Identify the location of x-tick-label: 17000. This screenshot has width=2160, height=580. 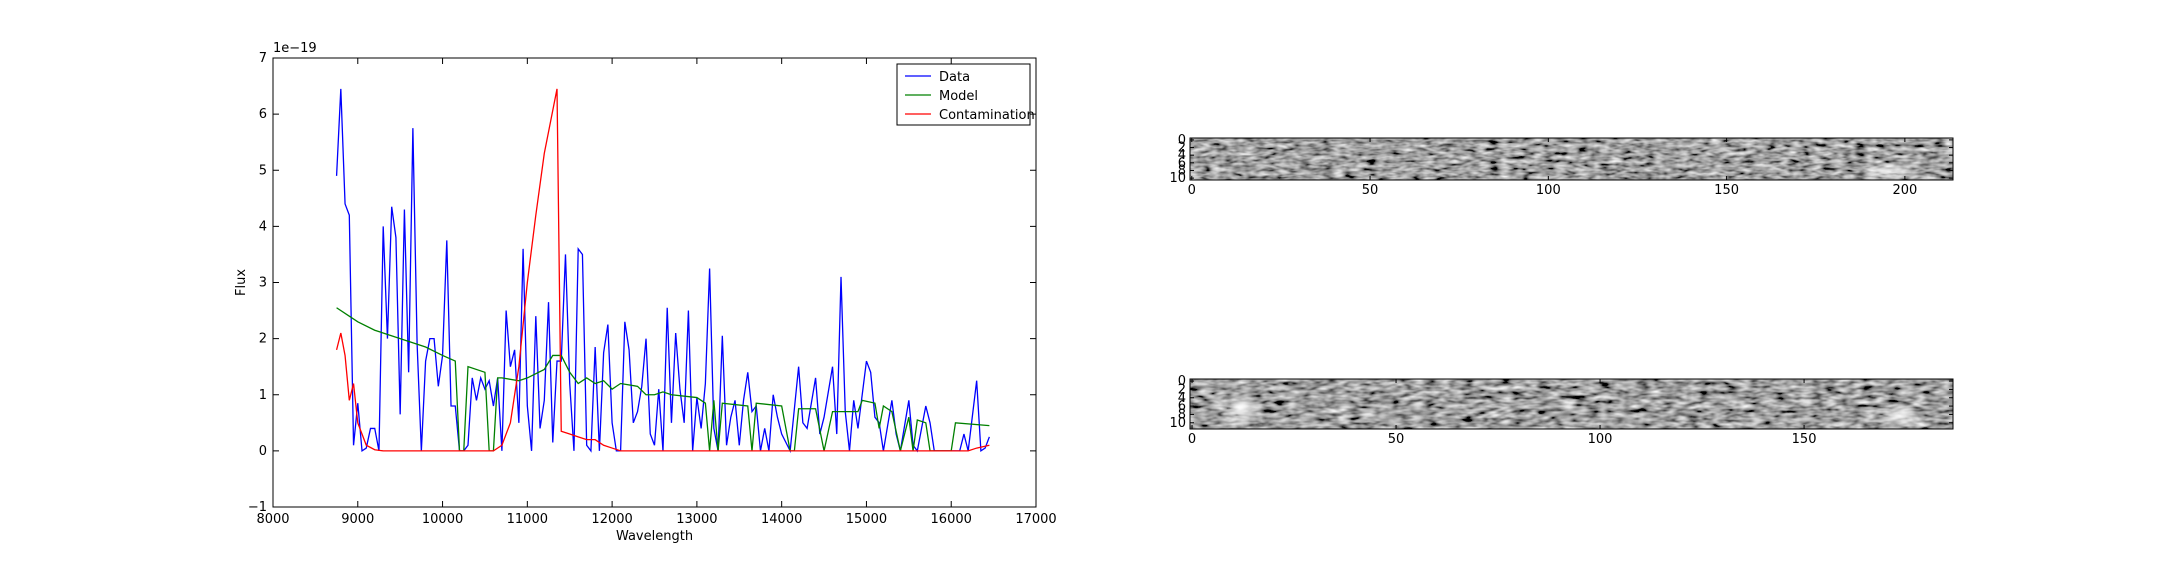
(1035, 519).